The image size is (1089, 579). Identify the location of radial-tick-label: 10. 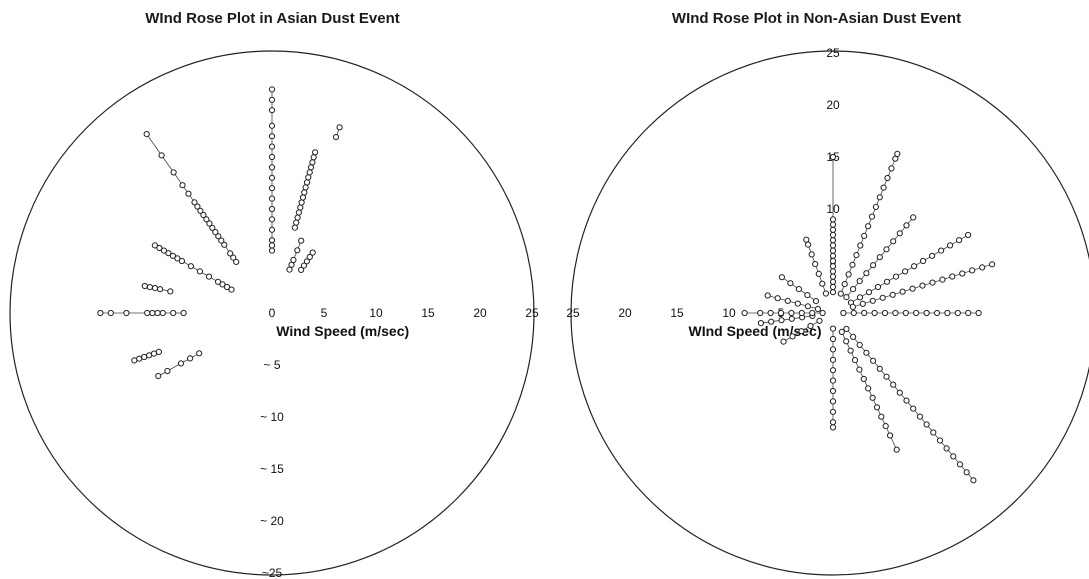
(376, 313).